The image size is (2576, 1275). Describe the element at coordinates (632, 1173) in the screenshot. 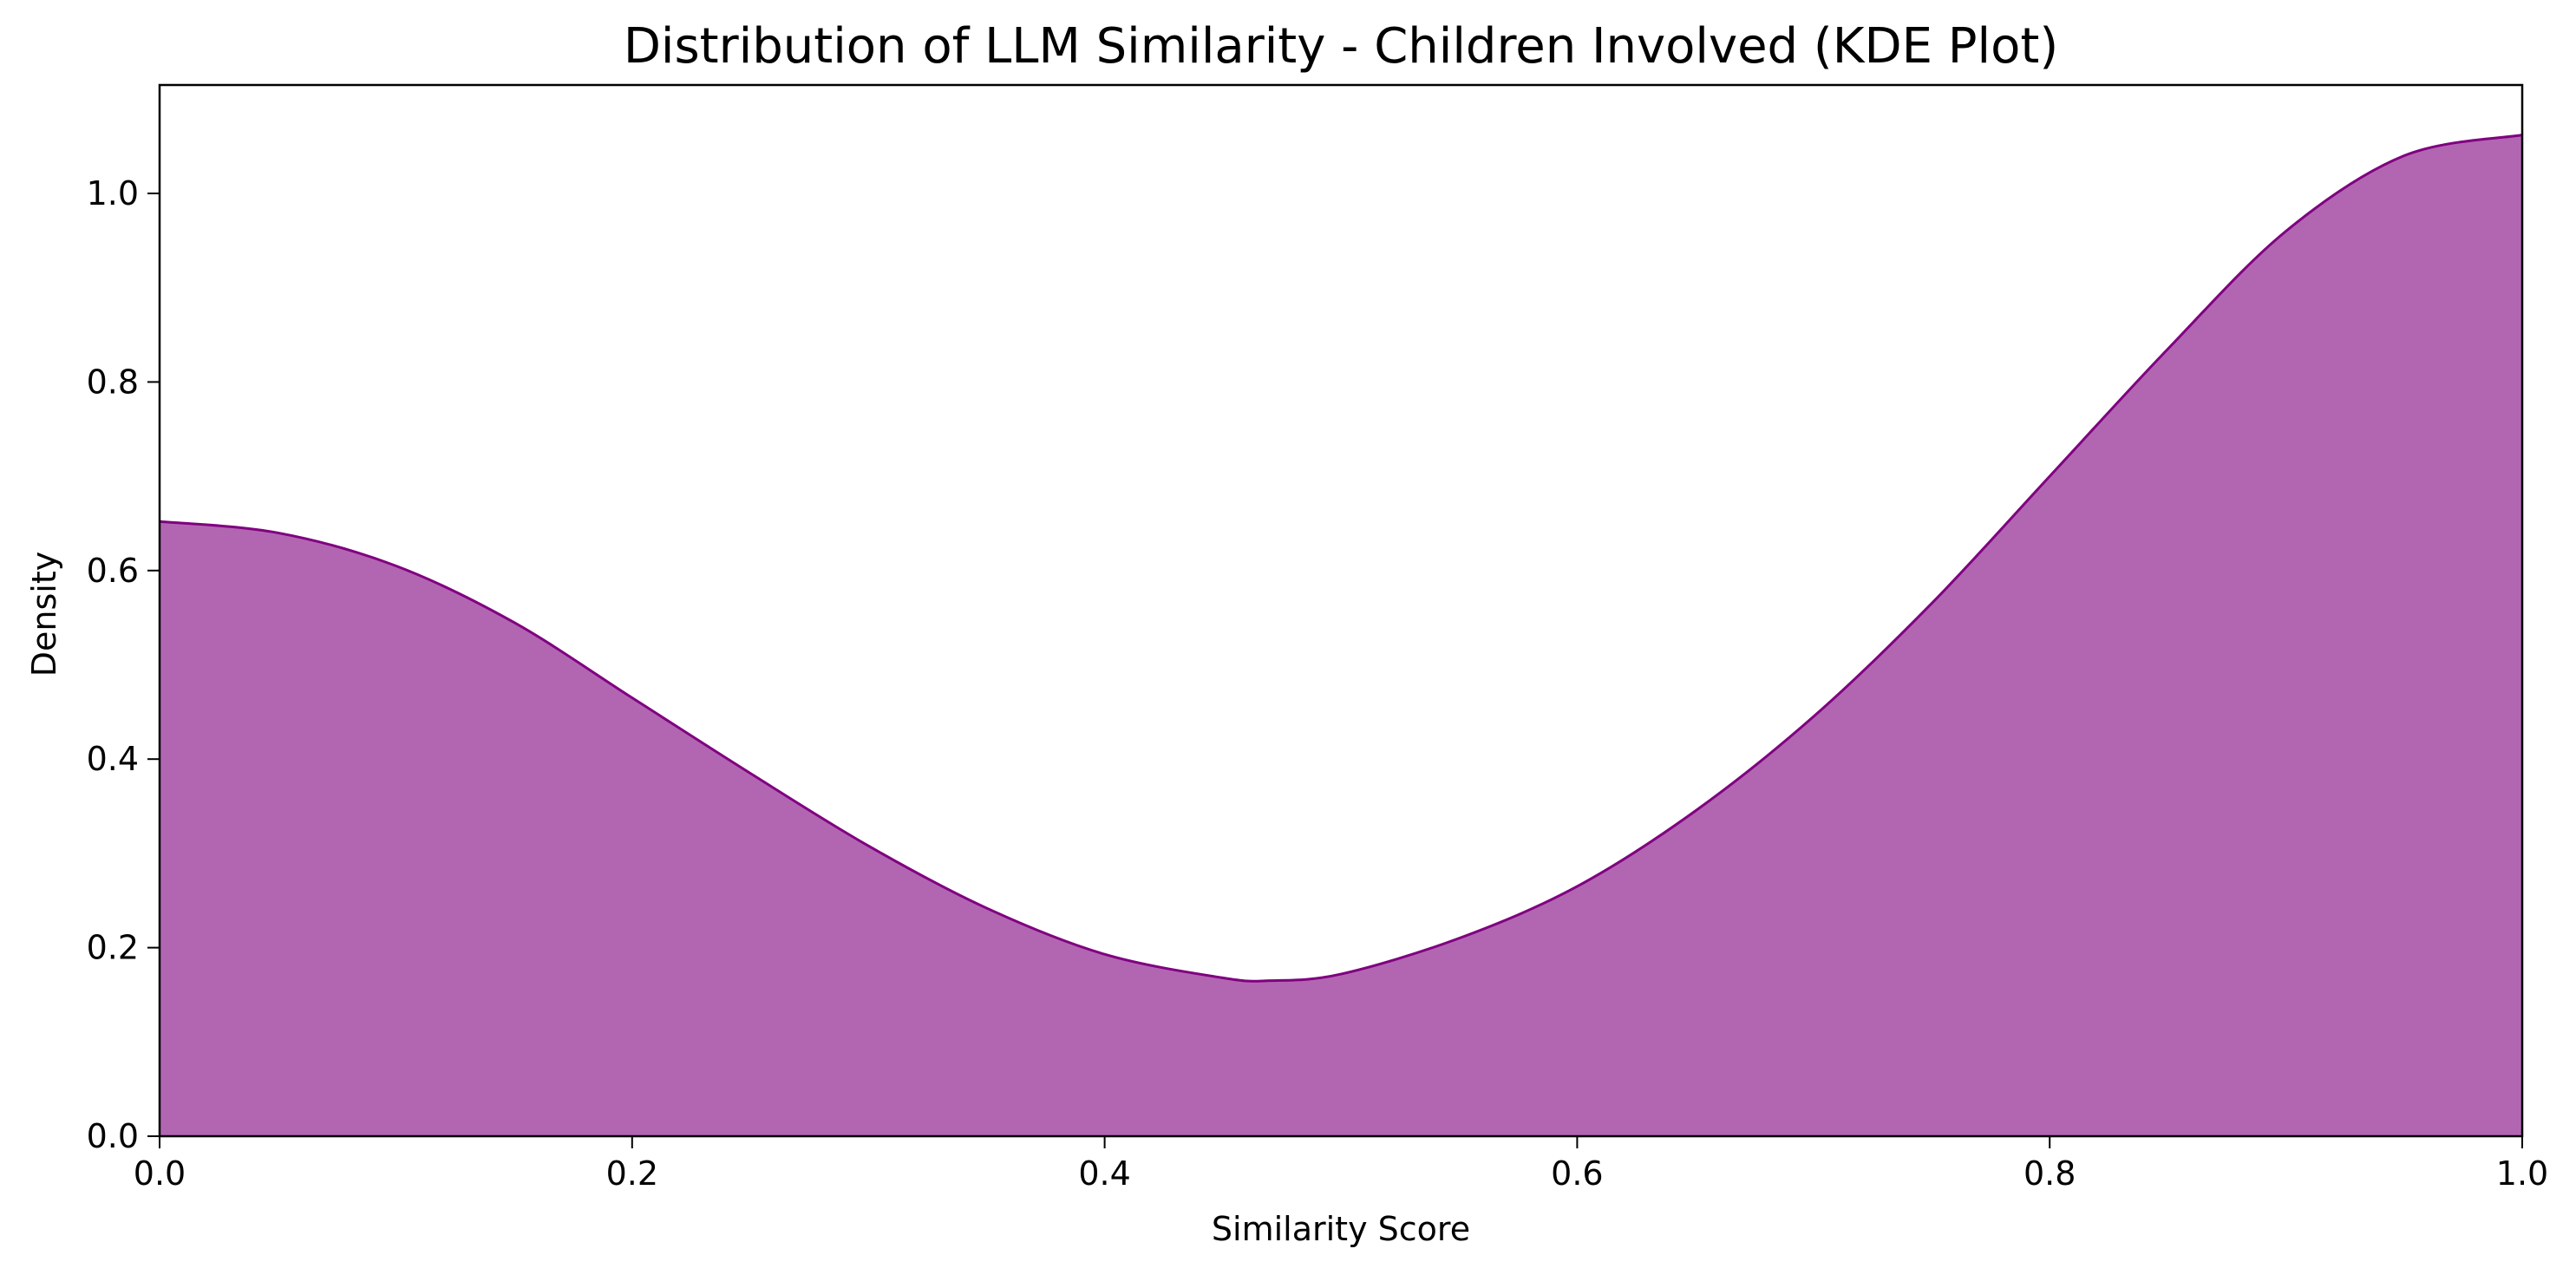

I see `x-tick-label: 0.2` at that location.